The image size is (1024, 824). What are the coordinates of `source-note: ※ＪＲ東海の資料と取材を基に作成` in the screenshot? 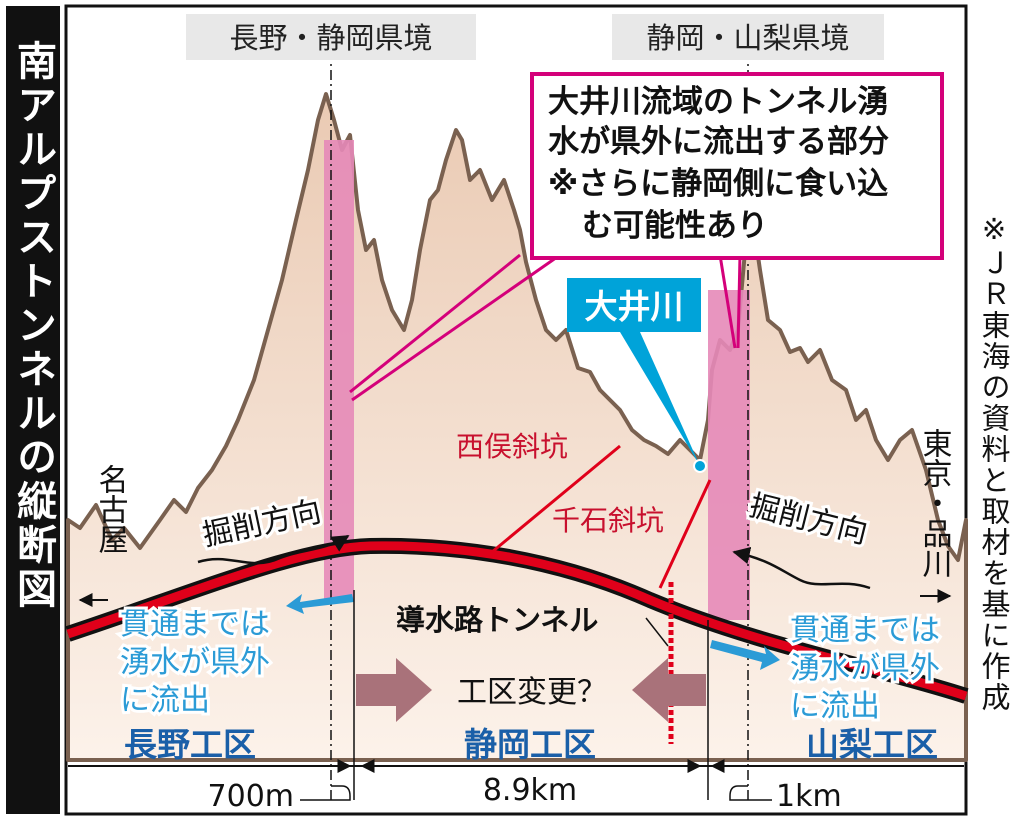 It's located at (994, 462).